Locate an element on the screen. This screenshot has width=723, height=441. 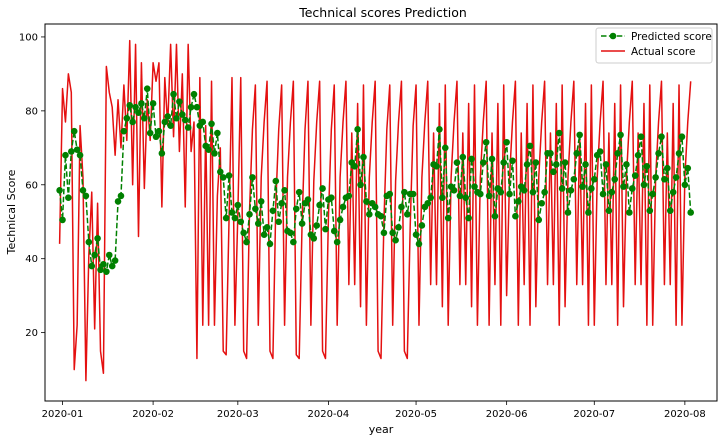
y-tick-label: 60 is located at coordinates (31, 185).